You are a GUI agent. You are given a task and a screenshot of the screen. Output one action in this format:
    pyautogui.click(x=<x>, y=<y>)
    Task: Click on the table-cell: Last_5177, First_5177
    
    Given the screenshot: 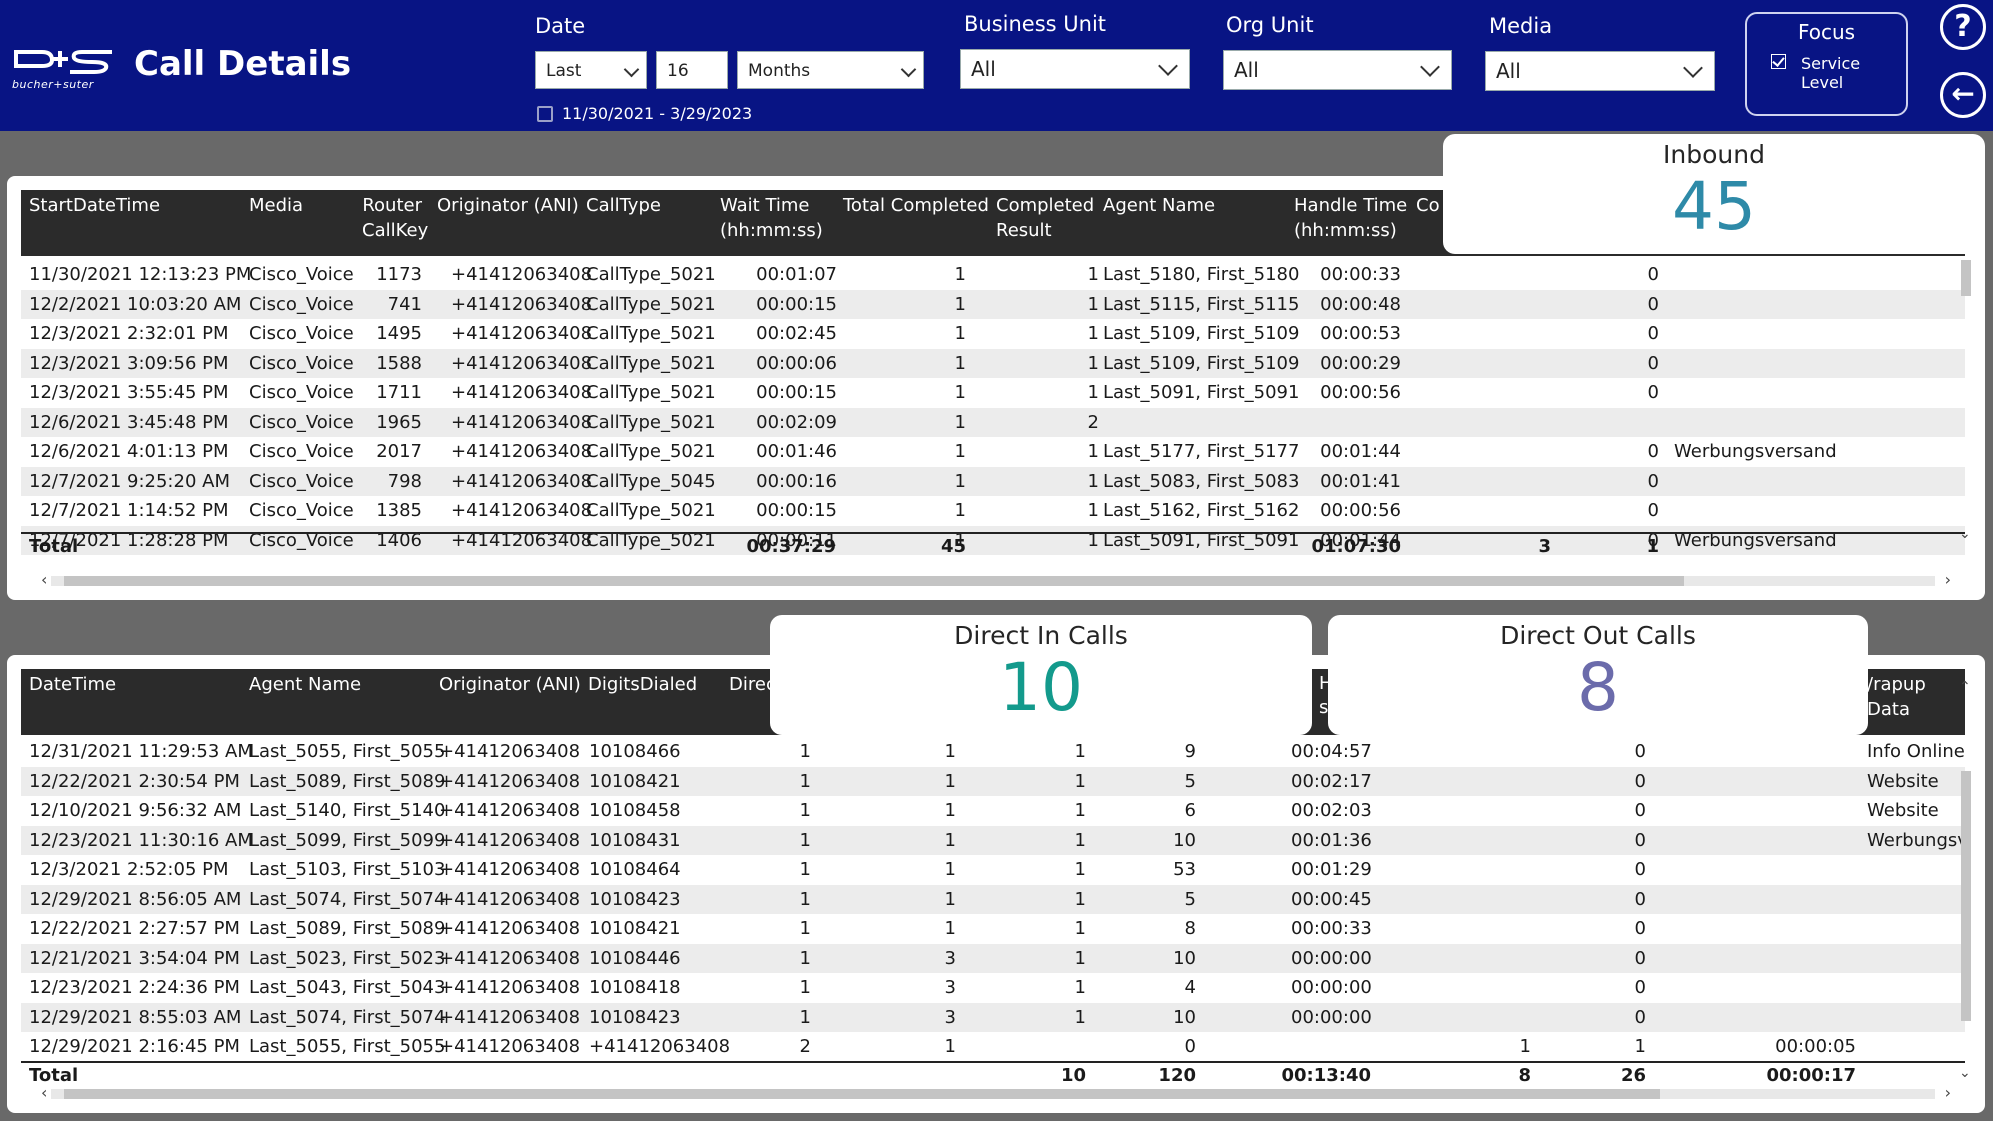 What is the action you would take?
    pyautogui.click(x=1201, y=451)
    